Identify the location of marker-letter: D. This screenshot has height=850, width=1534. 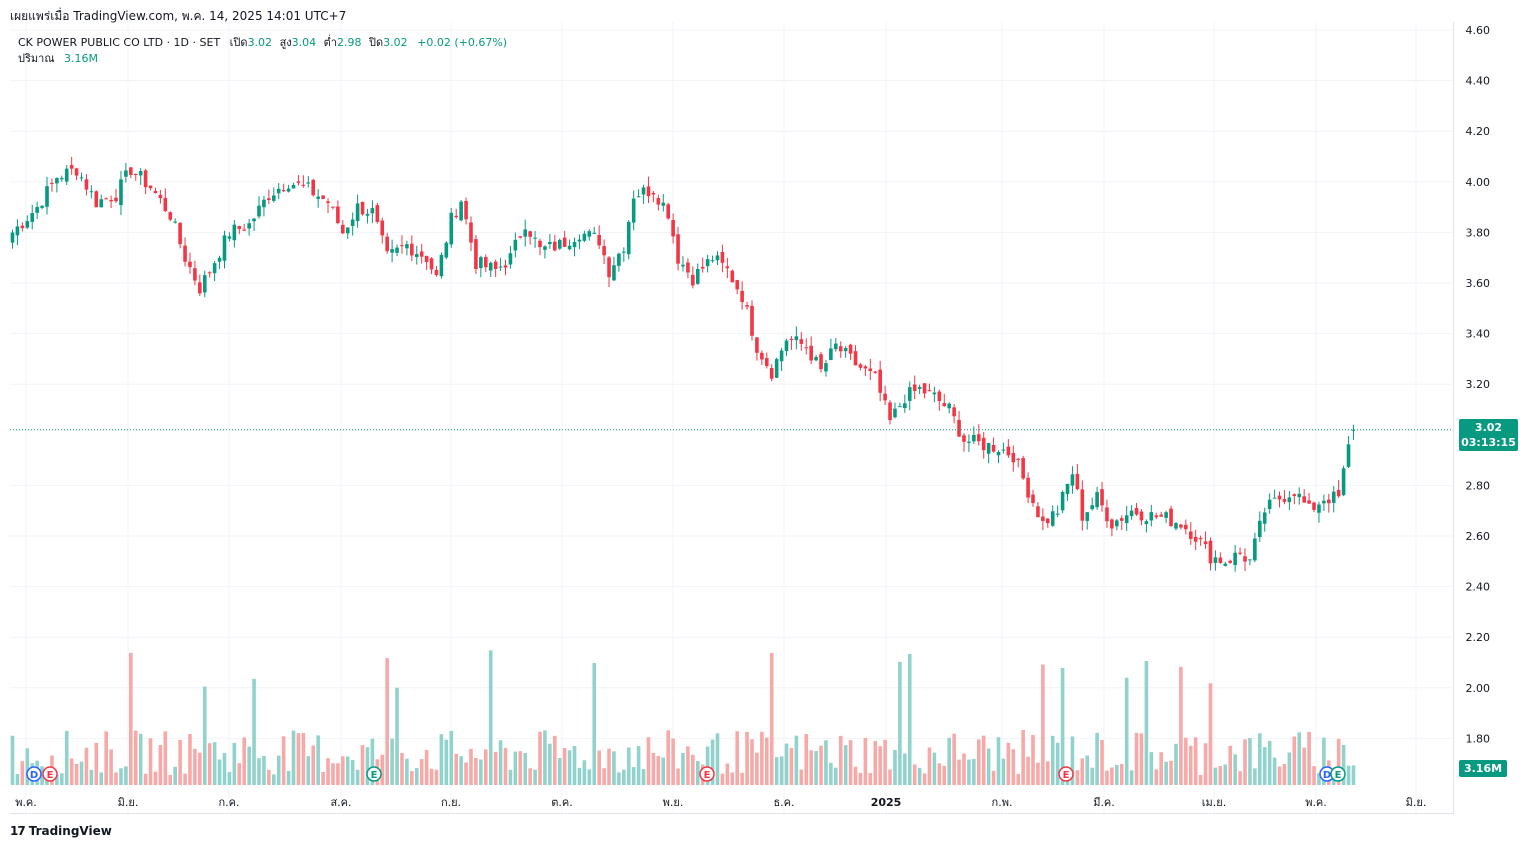
(34, 775).